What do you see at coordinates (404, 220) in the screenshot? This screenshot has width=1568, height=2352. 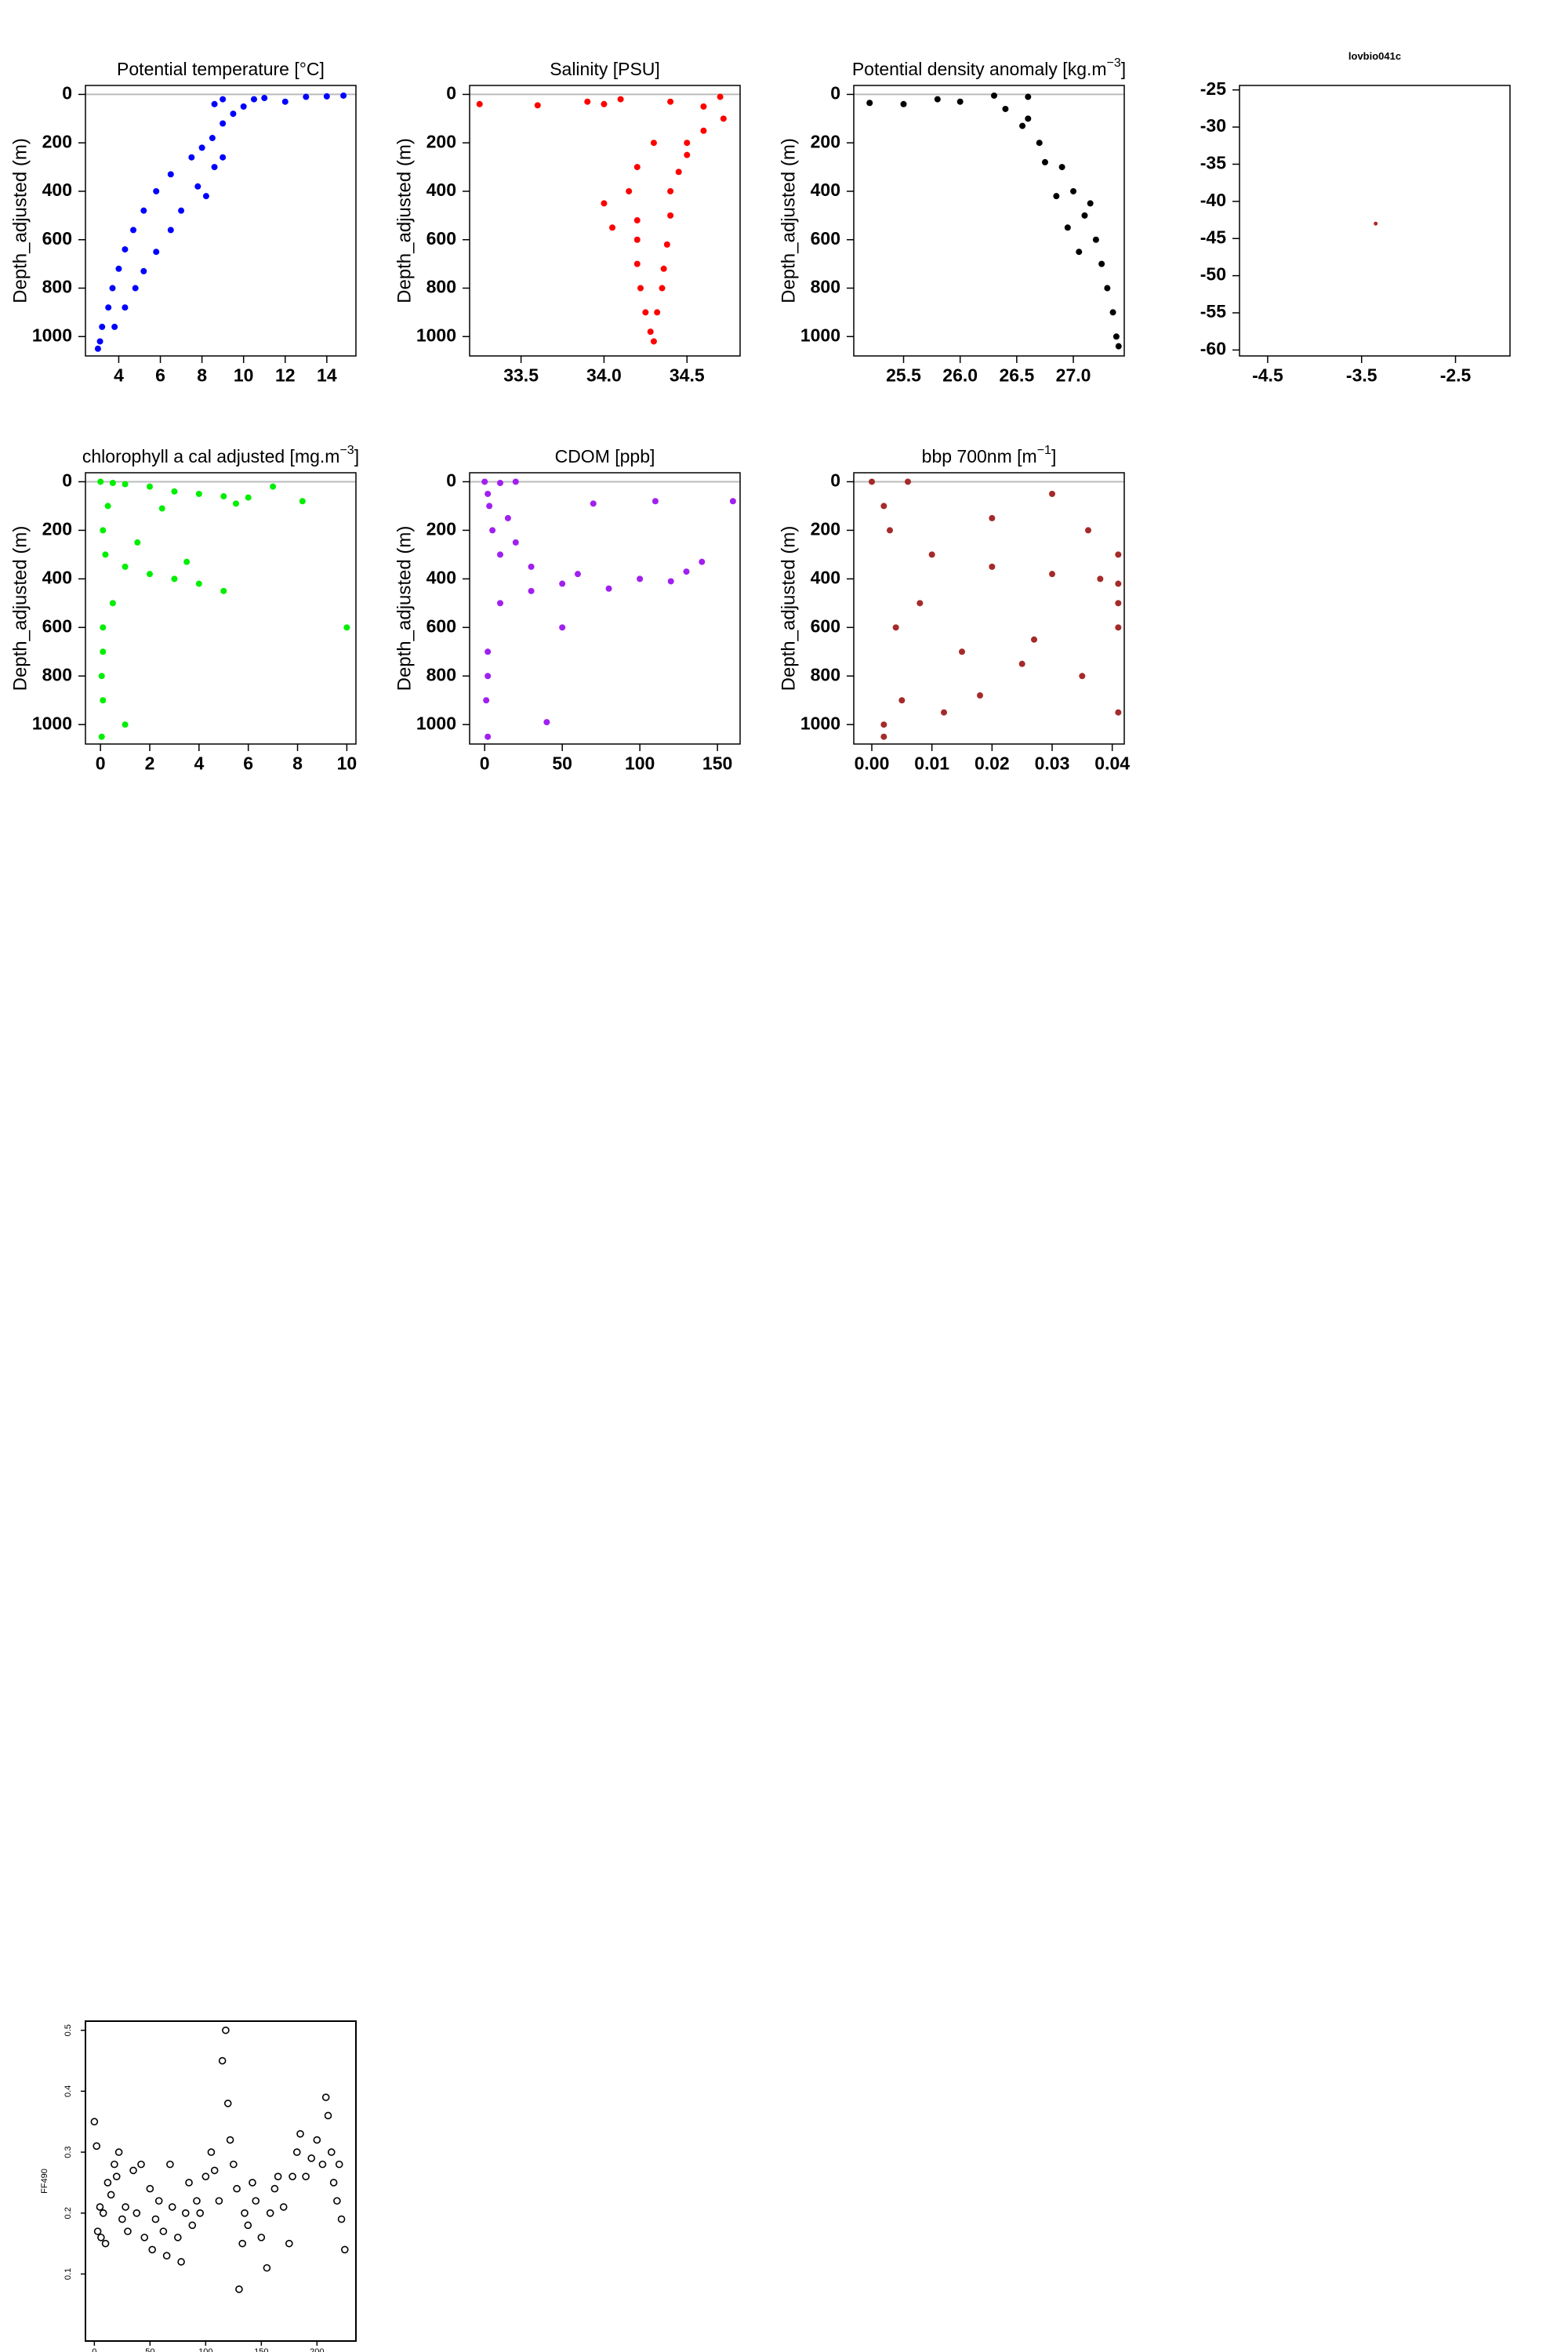 I see `y-axis-label: Depth_adjusted (m)` at bounding box center [404, 220].